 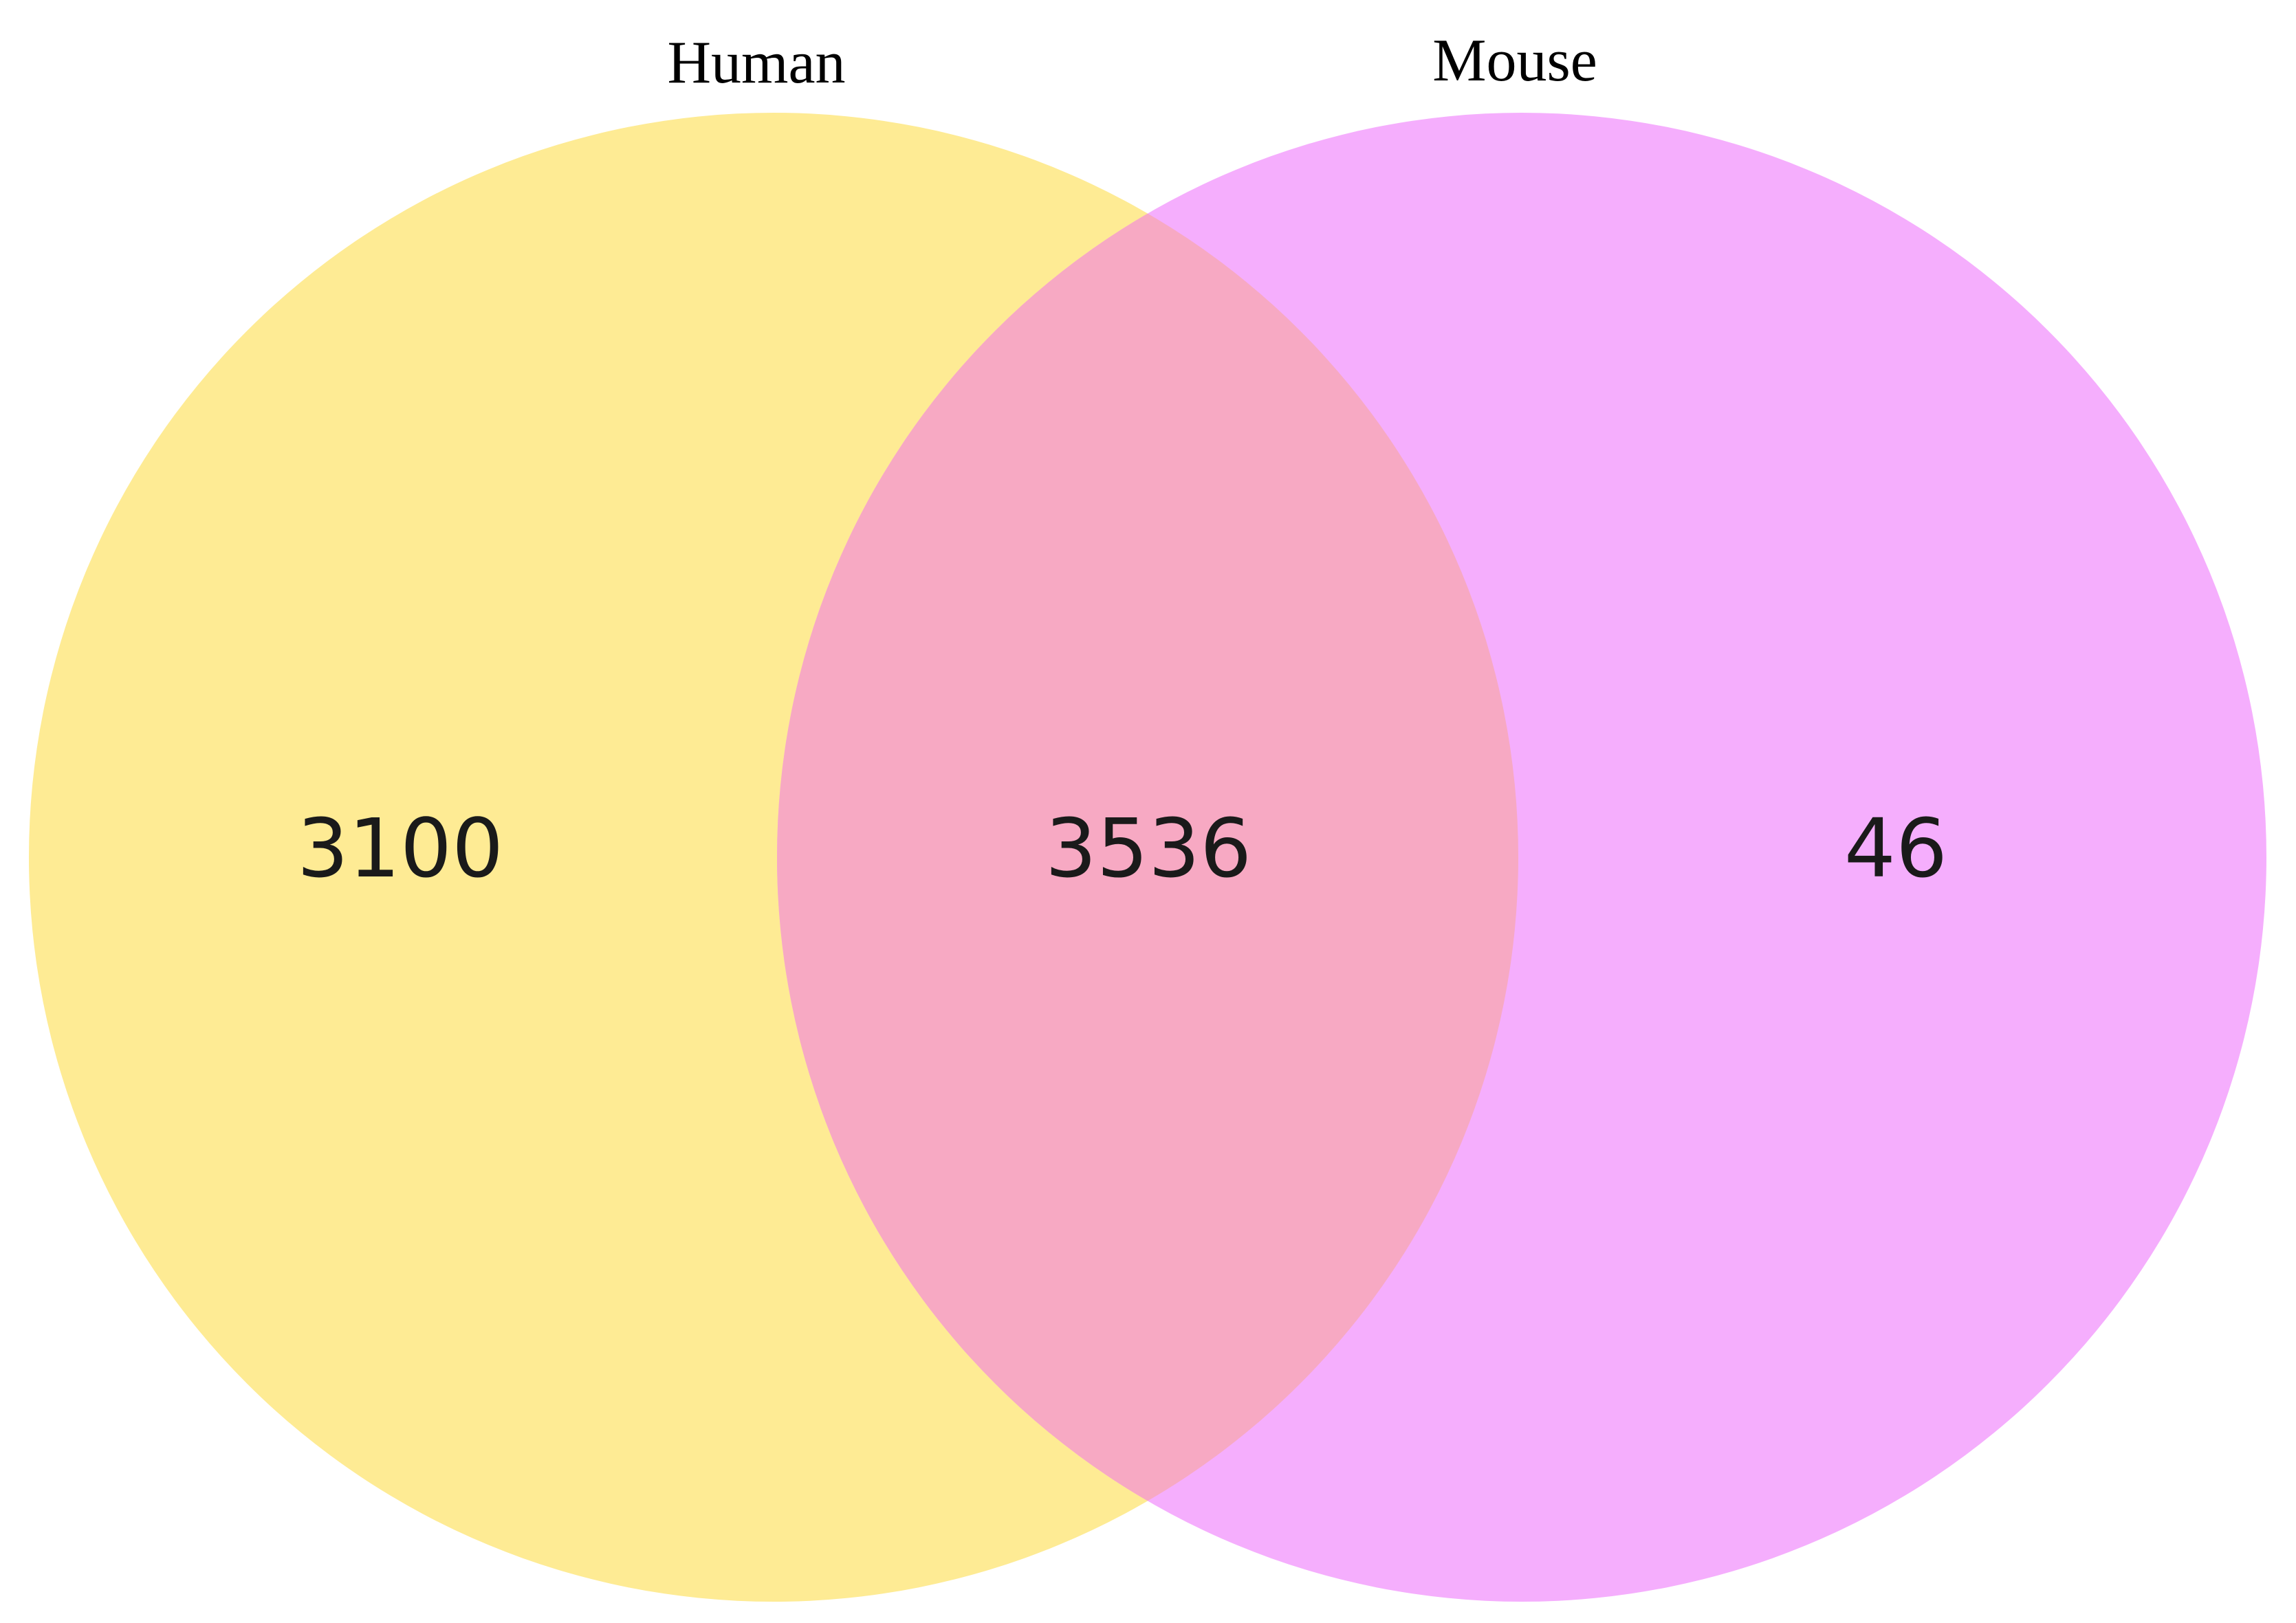 What do you see at coordinates (756, 63) in the screenshot?
I see `human-set-label: Human` at bounding box center [756, 63].